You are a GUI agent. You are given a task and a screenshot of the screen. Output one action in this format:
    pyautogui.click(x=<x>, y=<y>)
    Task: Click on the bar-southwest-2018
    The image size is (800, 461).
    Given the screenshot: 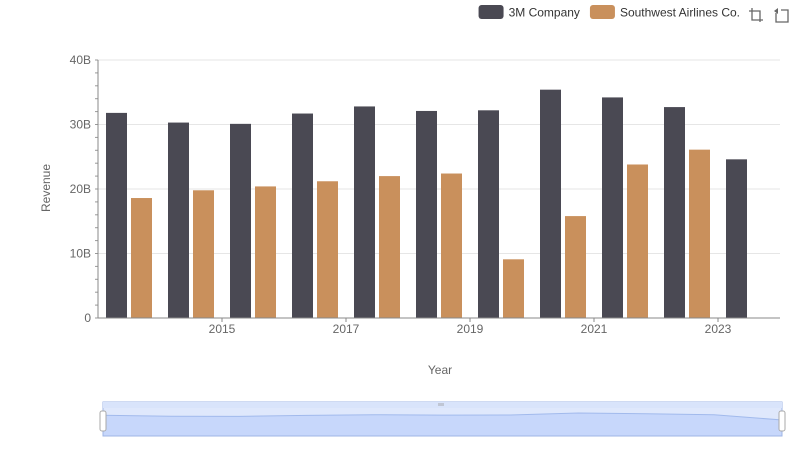 What is the action you would take?
    pyautogui.click(x=389, y=247)
    